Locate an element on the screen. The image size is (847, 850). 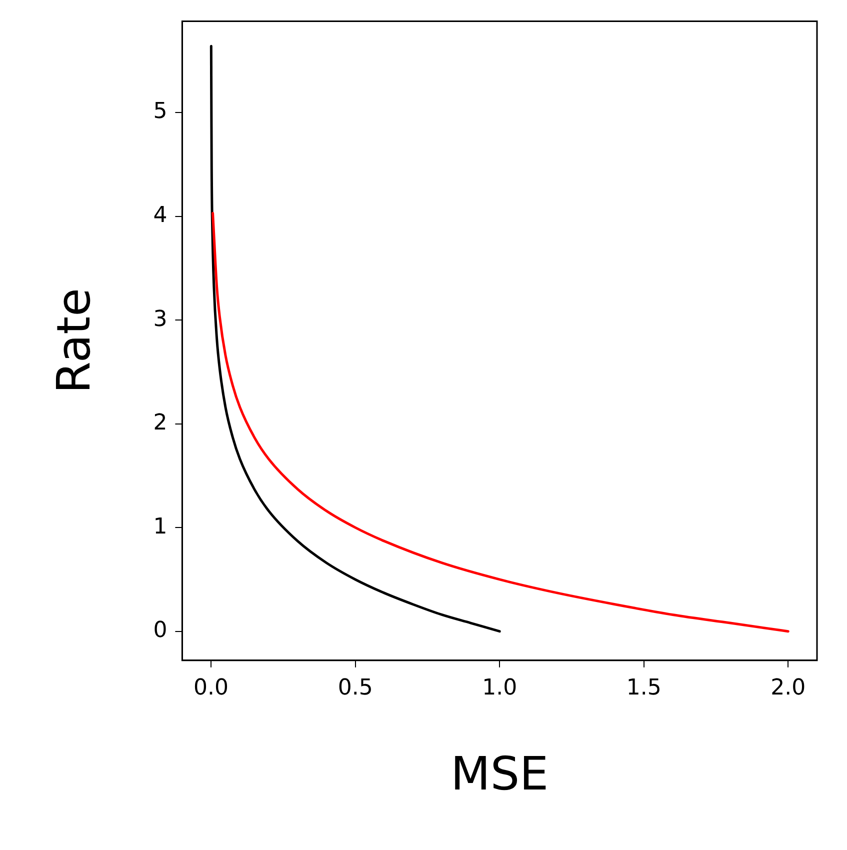
x-tick-label: 0.0 is located at coordinates (211, 687).